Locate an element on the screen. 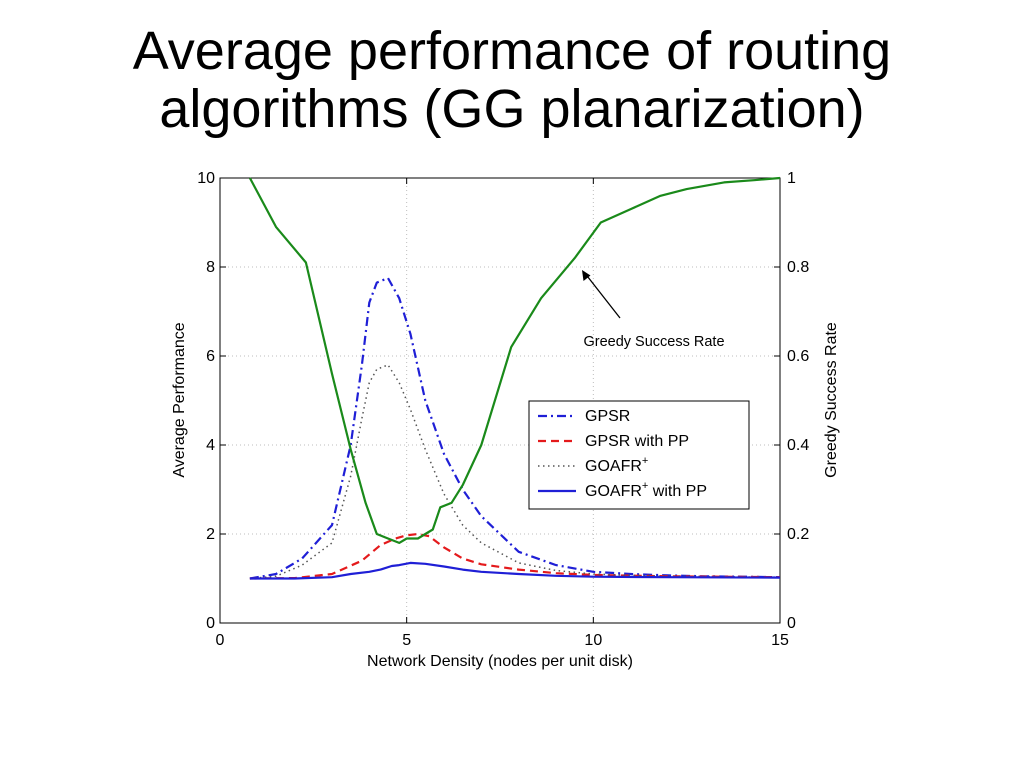  legend: GPSR GPSR with PP GOAFR+ GOAFR+ with PP is located at coordinates (639, 455).